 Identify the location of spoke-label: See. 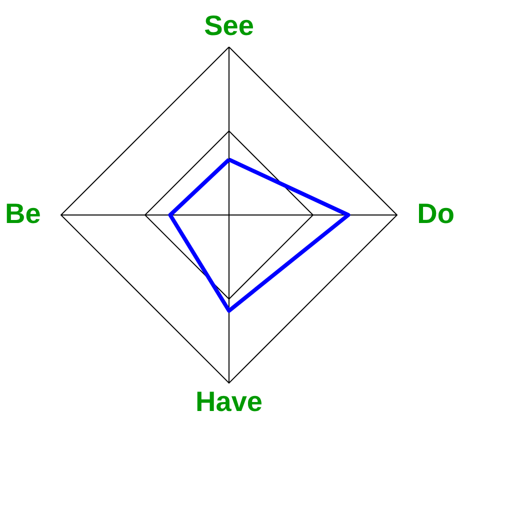
(229, 25).